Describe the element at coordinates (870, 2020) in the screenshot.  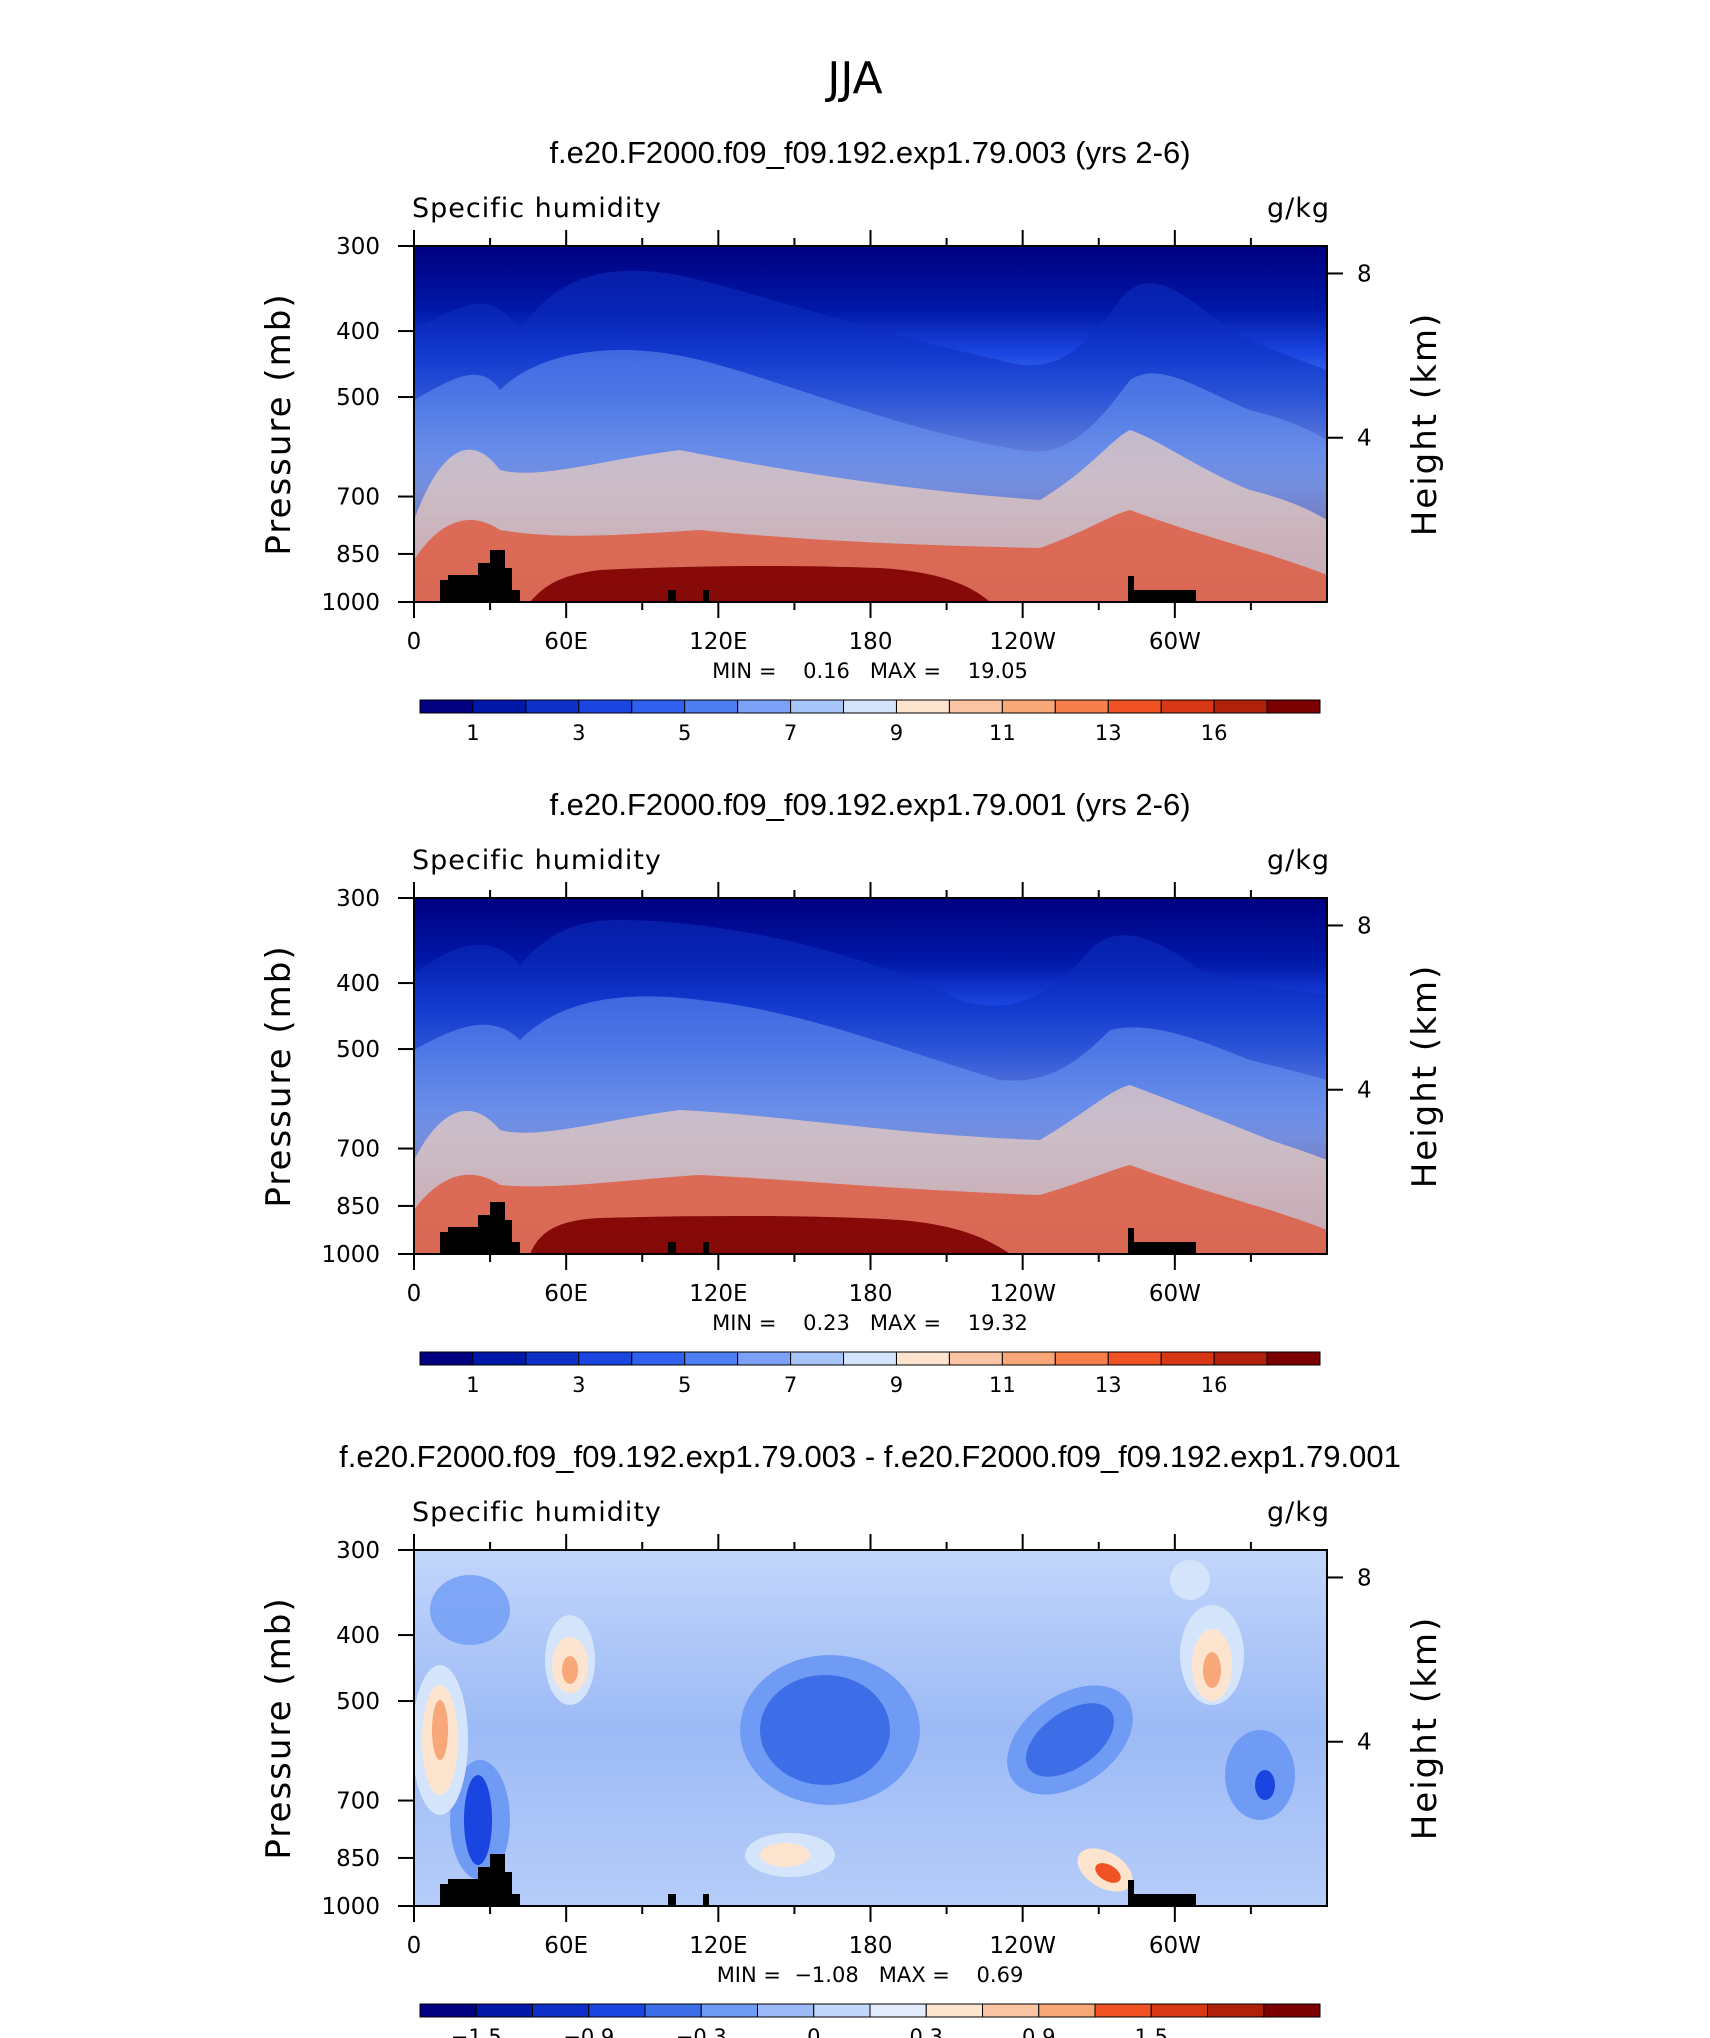
I see `panel-3-colorbar: −1.5 −0.9 −0.3 0 0.3 0.9 1.5` at that location.